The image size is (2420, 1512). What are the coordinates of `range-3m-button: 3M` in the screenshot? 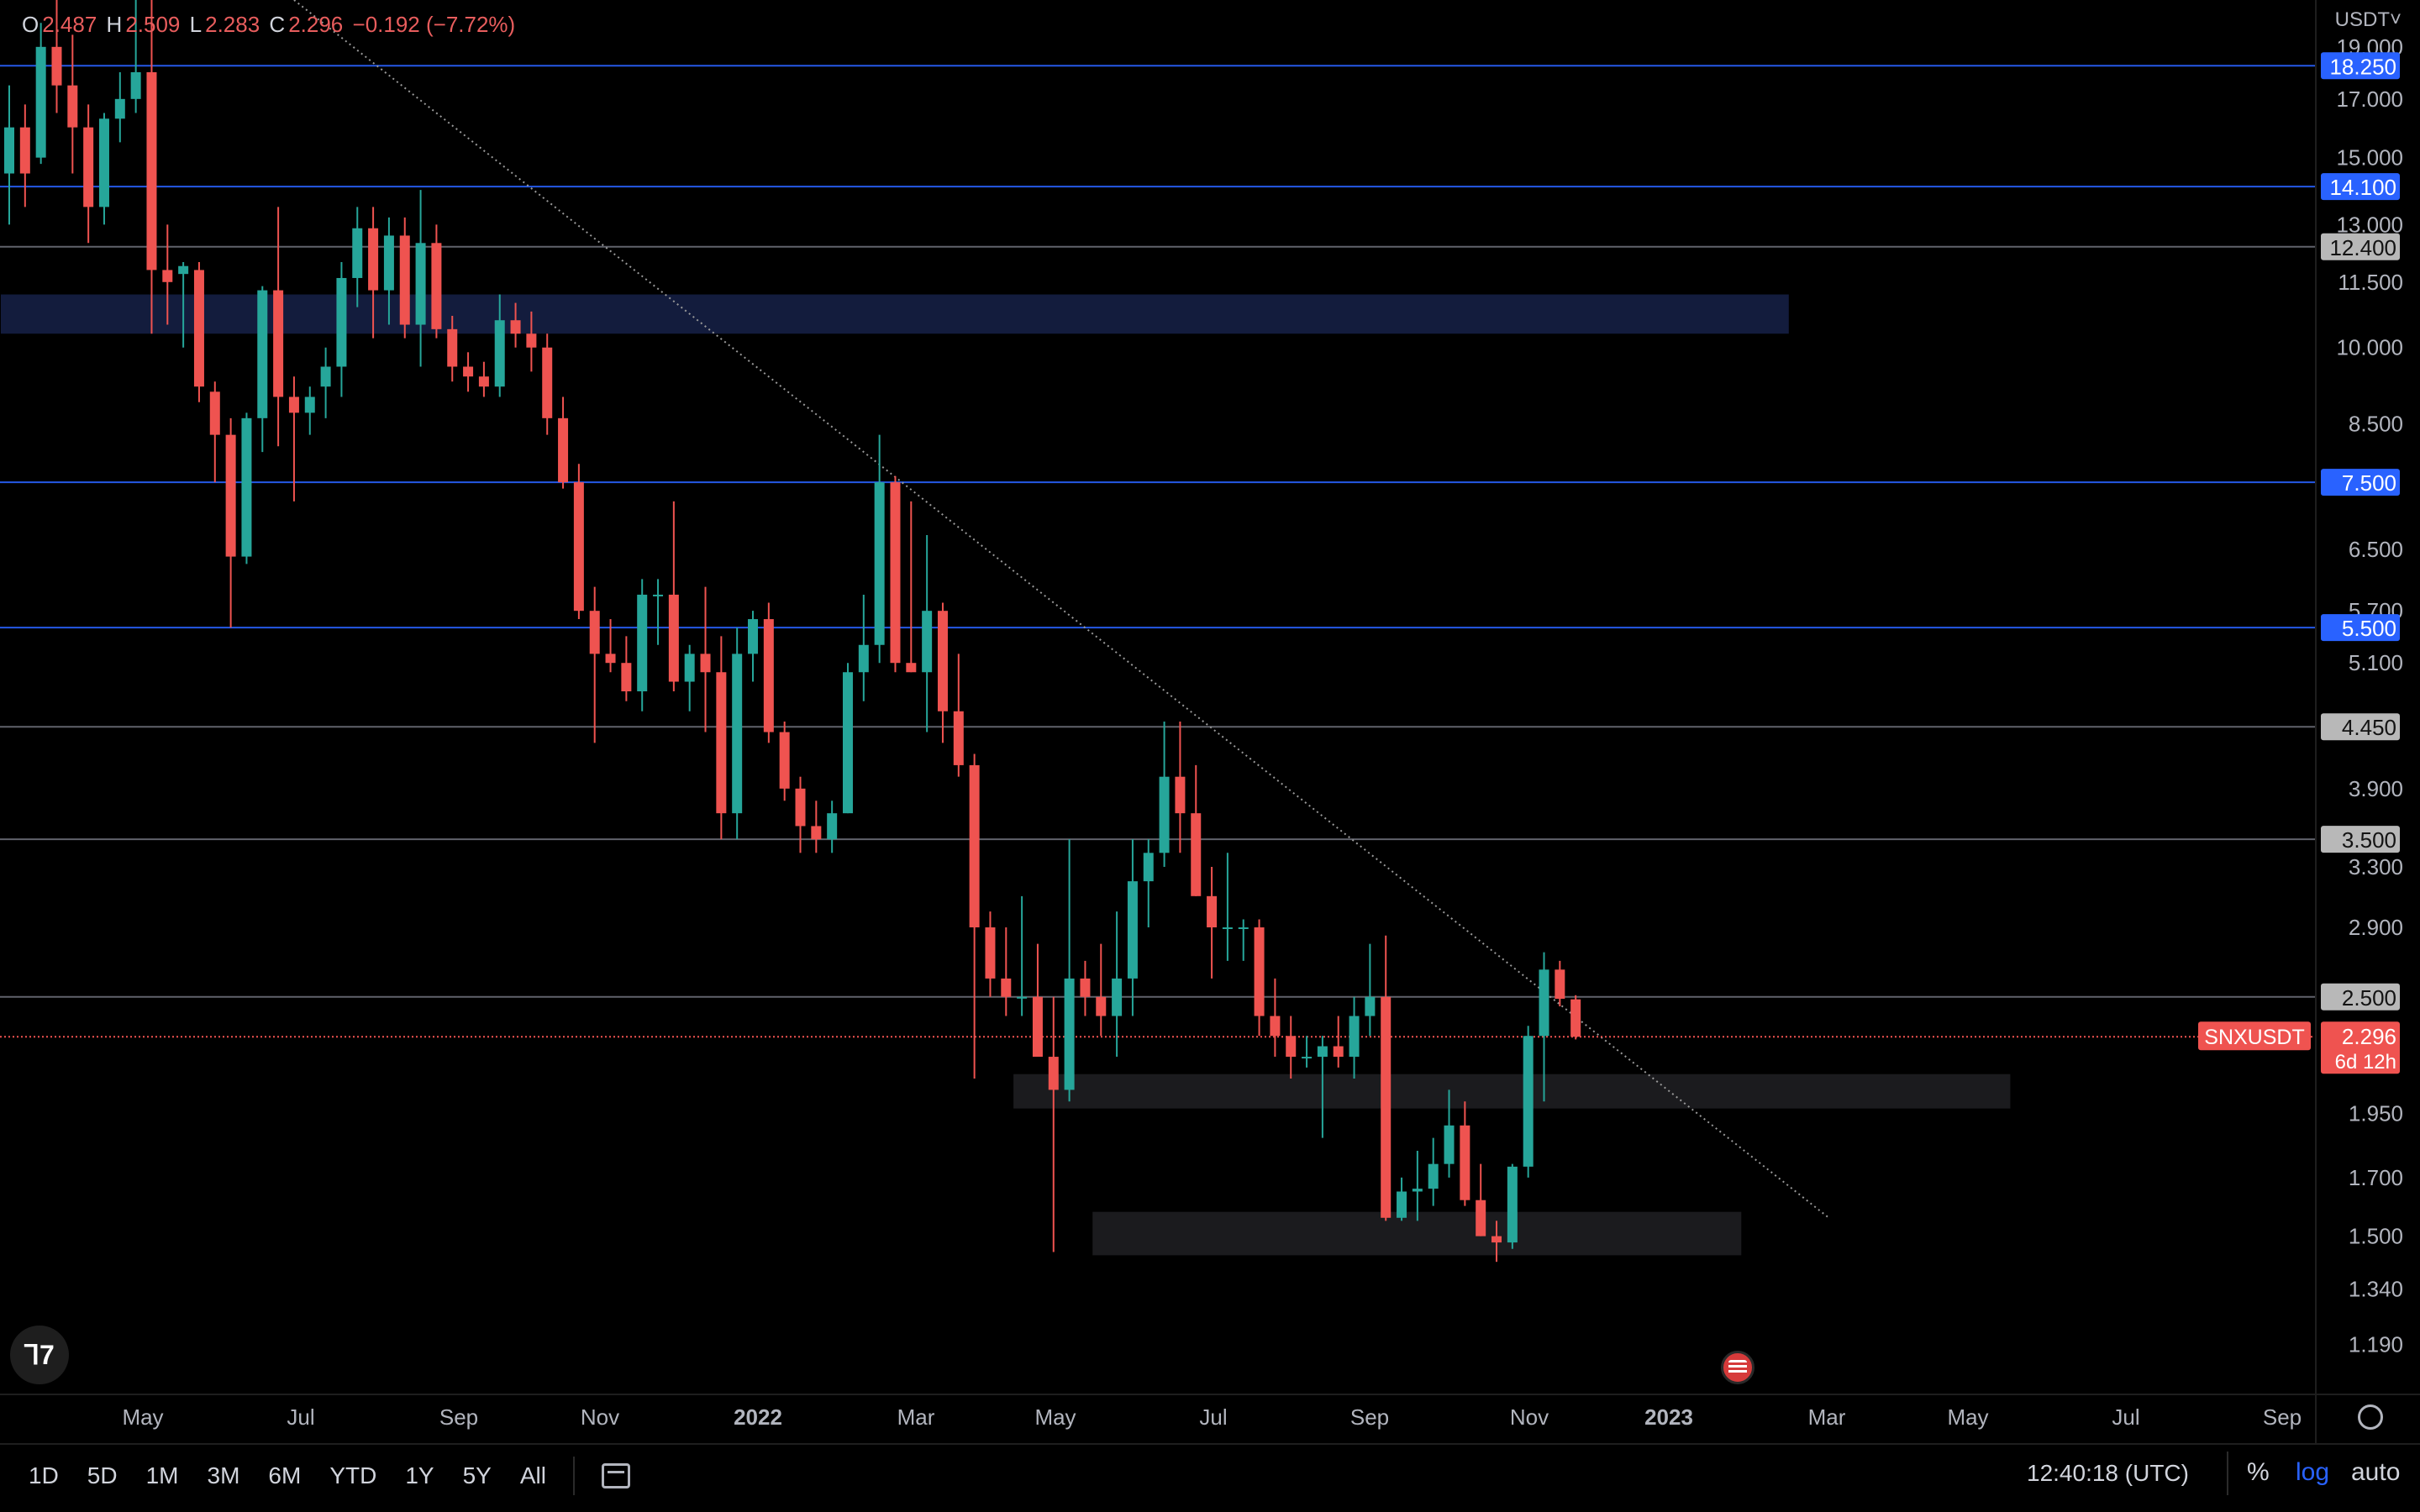 It's located at (224, 1475).